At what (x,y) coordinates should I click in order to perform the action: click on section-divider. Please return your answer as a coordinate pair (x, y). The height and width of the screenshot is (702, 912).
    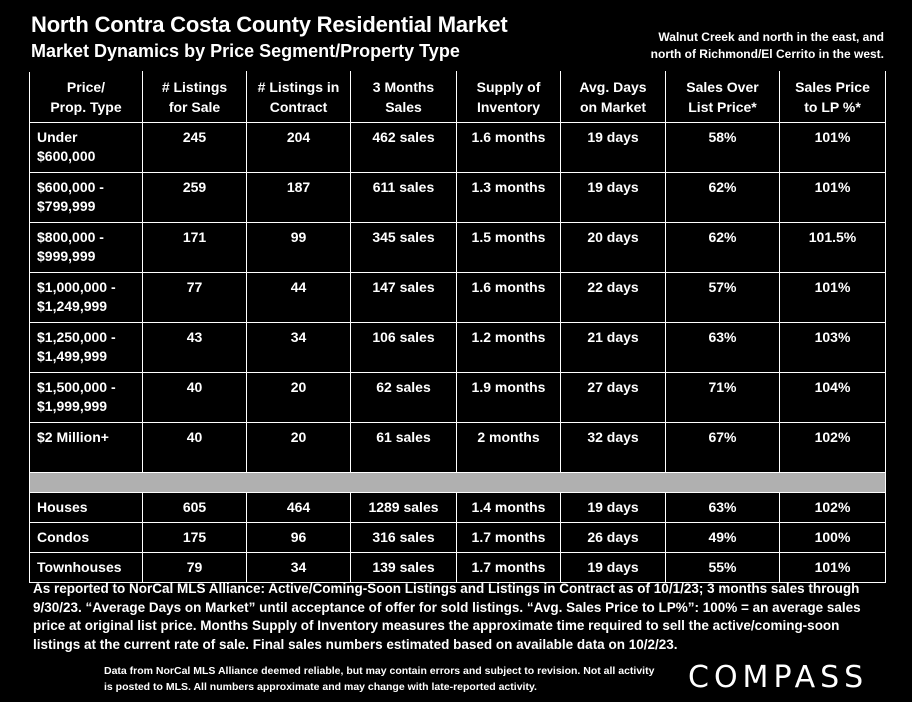
    Looking at the image, I should click on (457, 482).